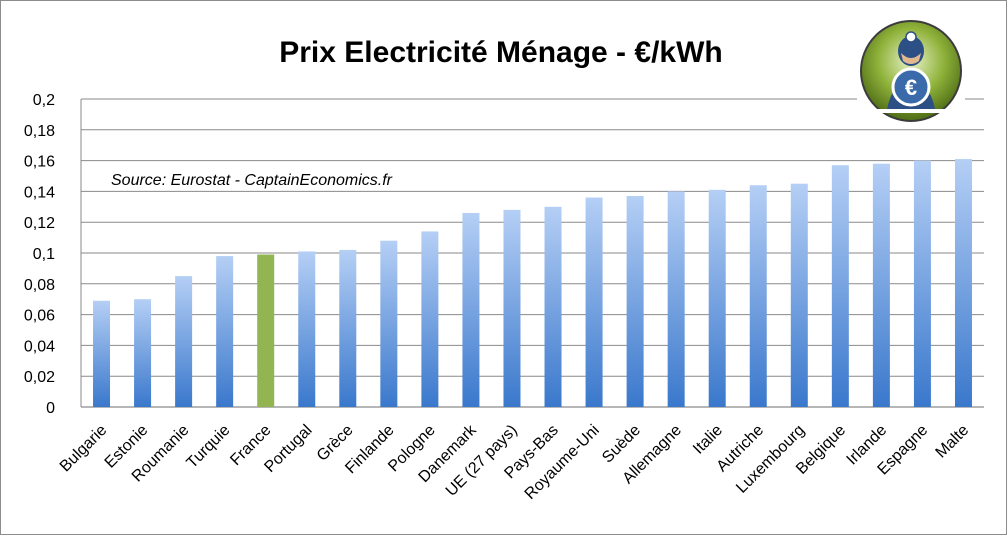  Describe the element at coordinates (252, 180) in the screenshot. I see `source-annotation: Source: Eurostat - CaptainEconomics.fr` at that location.